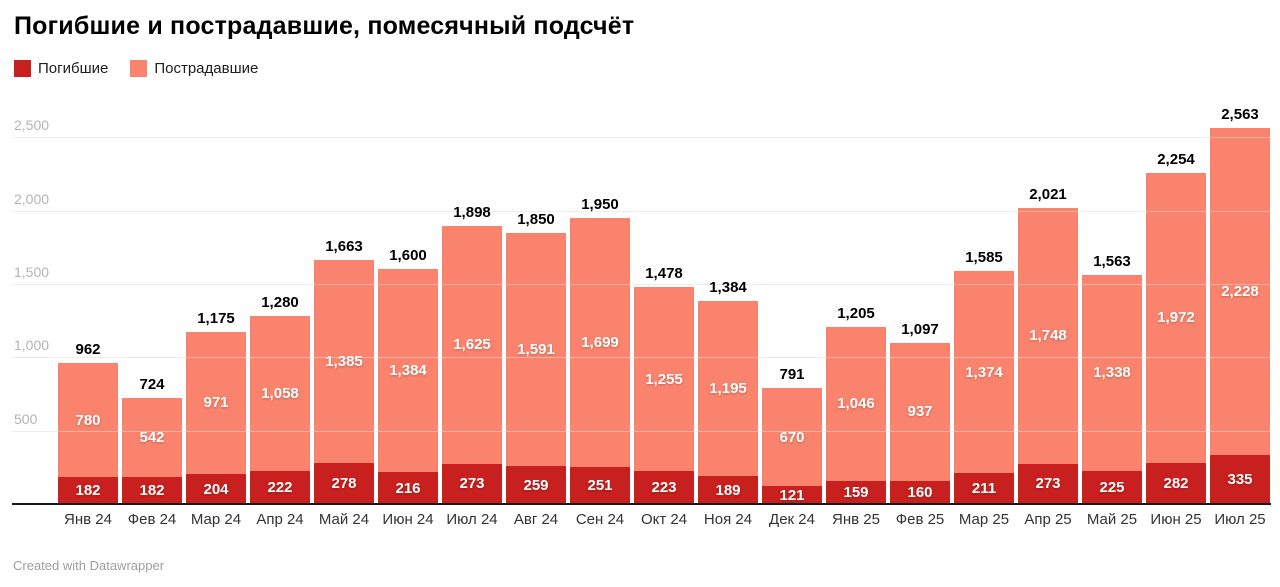  I want to click on bar-value-label-dead: 223, so click(664, 488).